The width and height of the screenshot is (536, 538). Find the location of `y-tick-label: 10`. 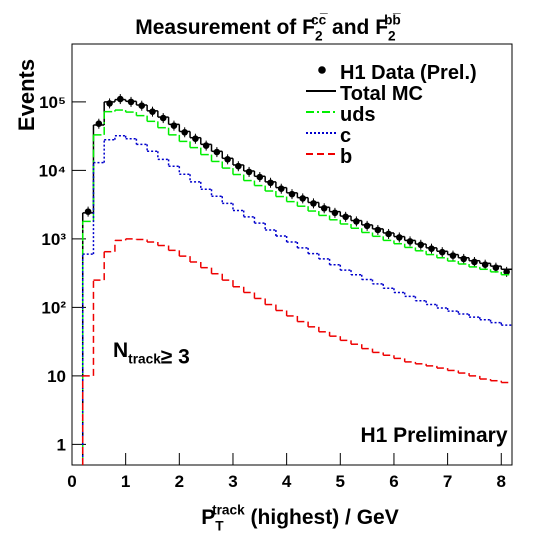

y-tick-label: 10 is located at coordinates (56, 376).